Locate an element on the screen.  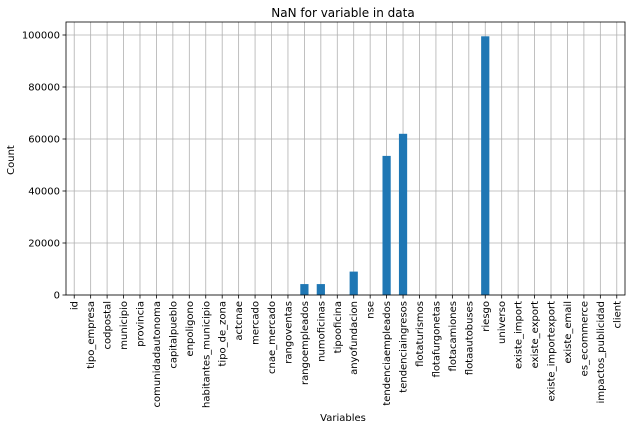
bar-anyofundacion is located at coordinates (353, 283).